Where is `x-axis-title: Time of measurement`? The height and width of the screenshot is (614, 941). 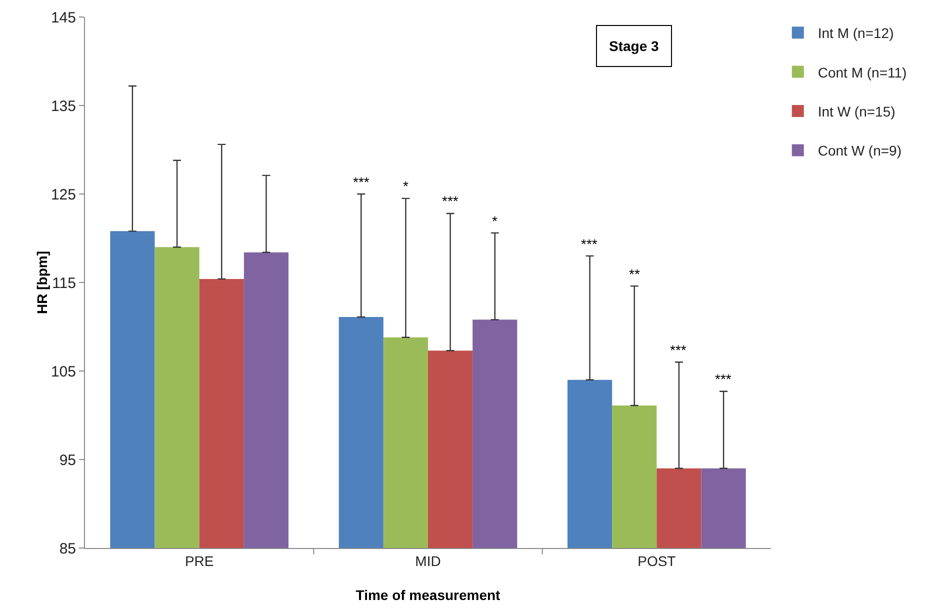
x-axis-title: Time of measurement is located at coordinates (428, 595).